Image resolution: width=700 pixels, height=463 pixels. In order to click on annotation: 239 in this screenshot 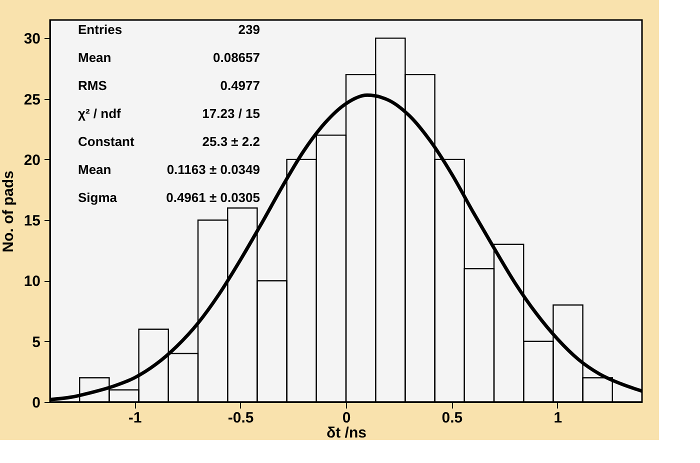, I will do `click(249, 29)`.